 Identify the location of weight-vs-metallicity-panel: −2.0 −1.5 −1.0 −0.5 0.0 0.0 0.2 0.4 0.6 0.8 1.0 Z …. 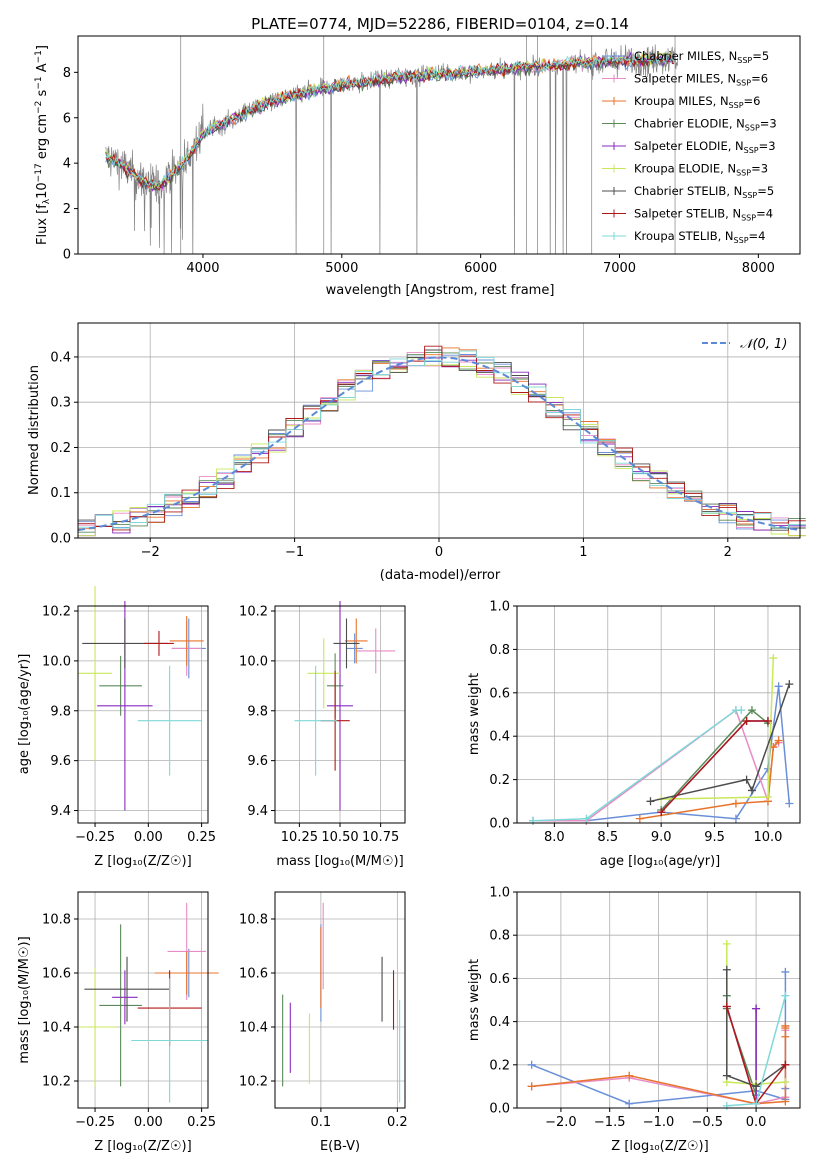
(634, 1020).